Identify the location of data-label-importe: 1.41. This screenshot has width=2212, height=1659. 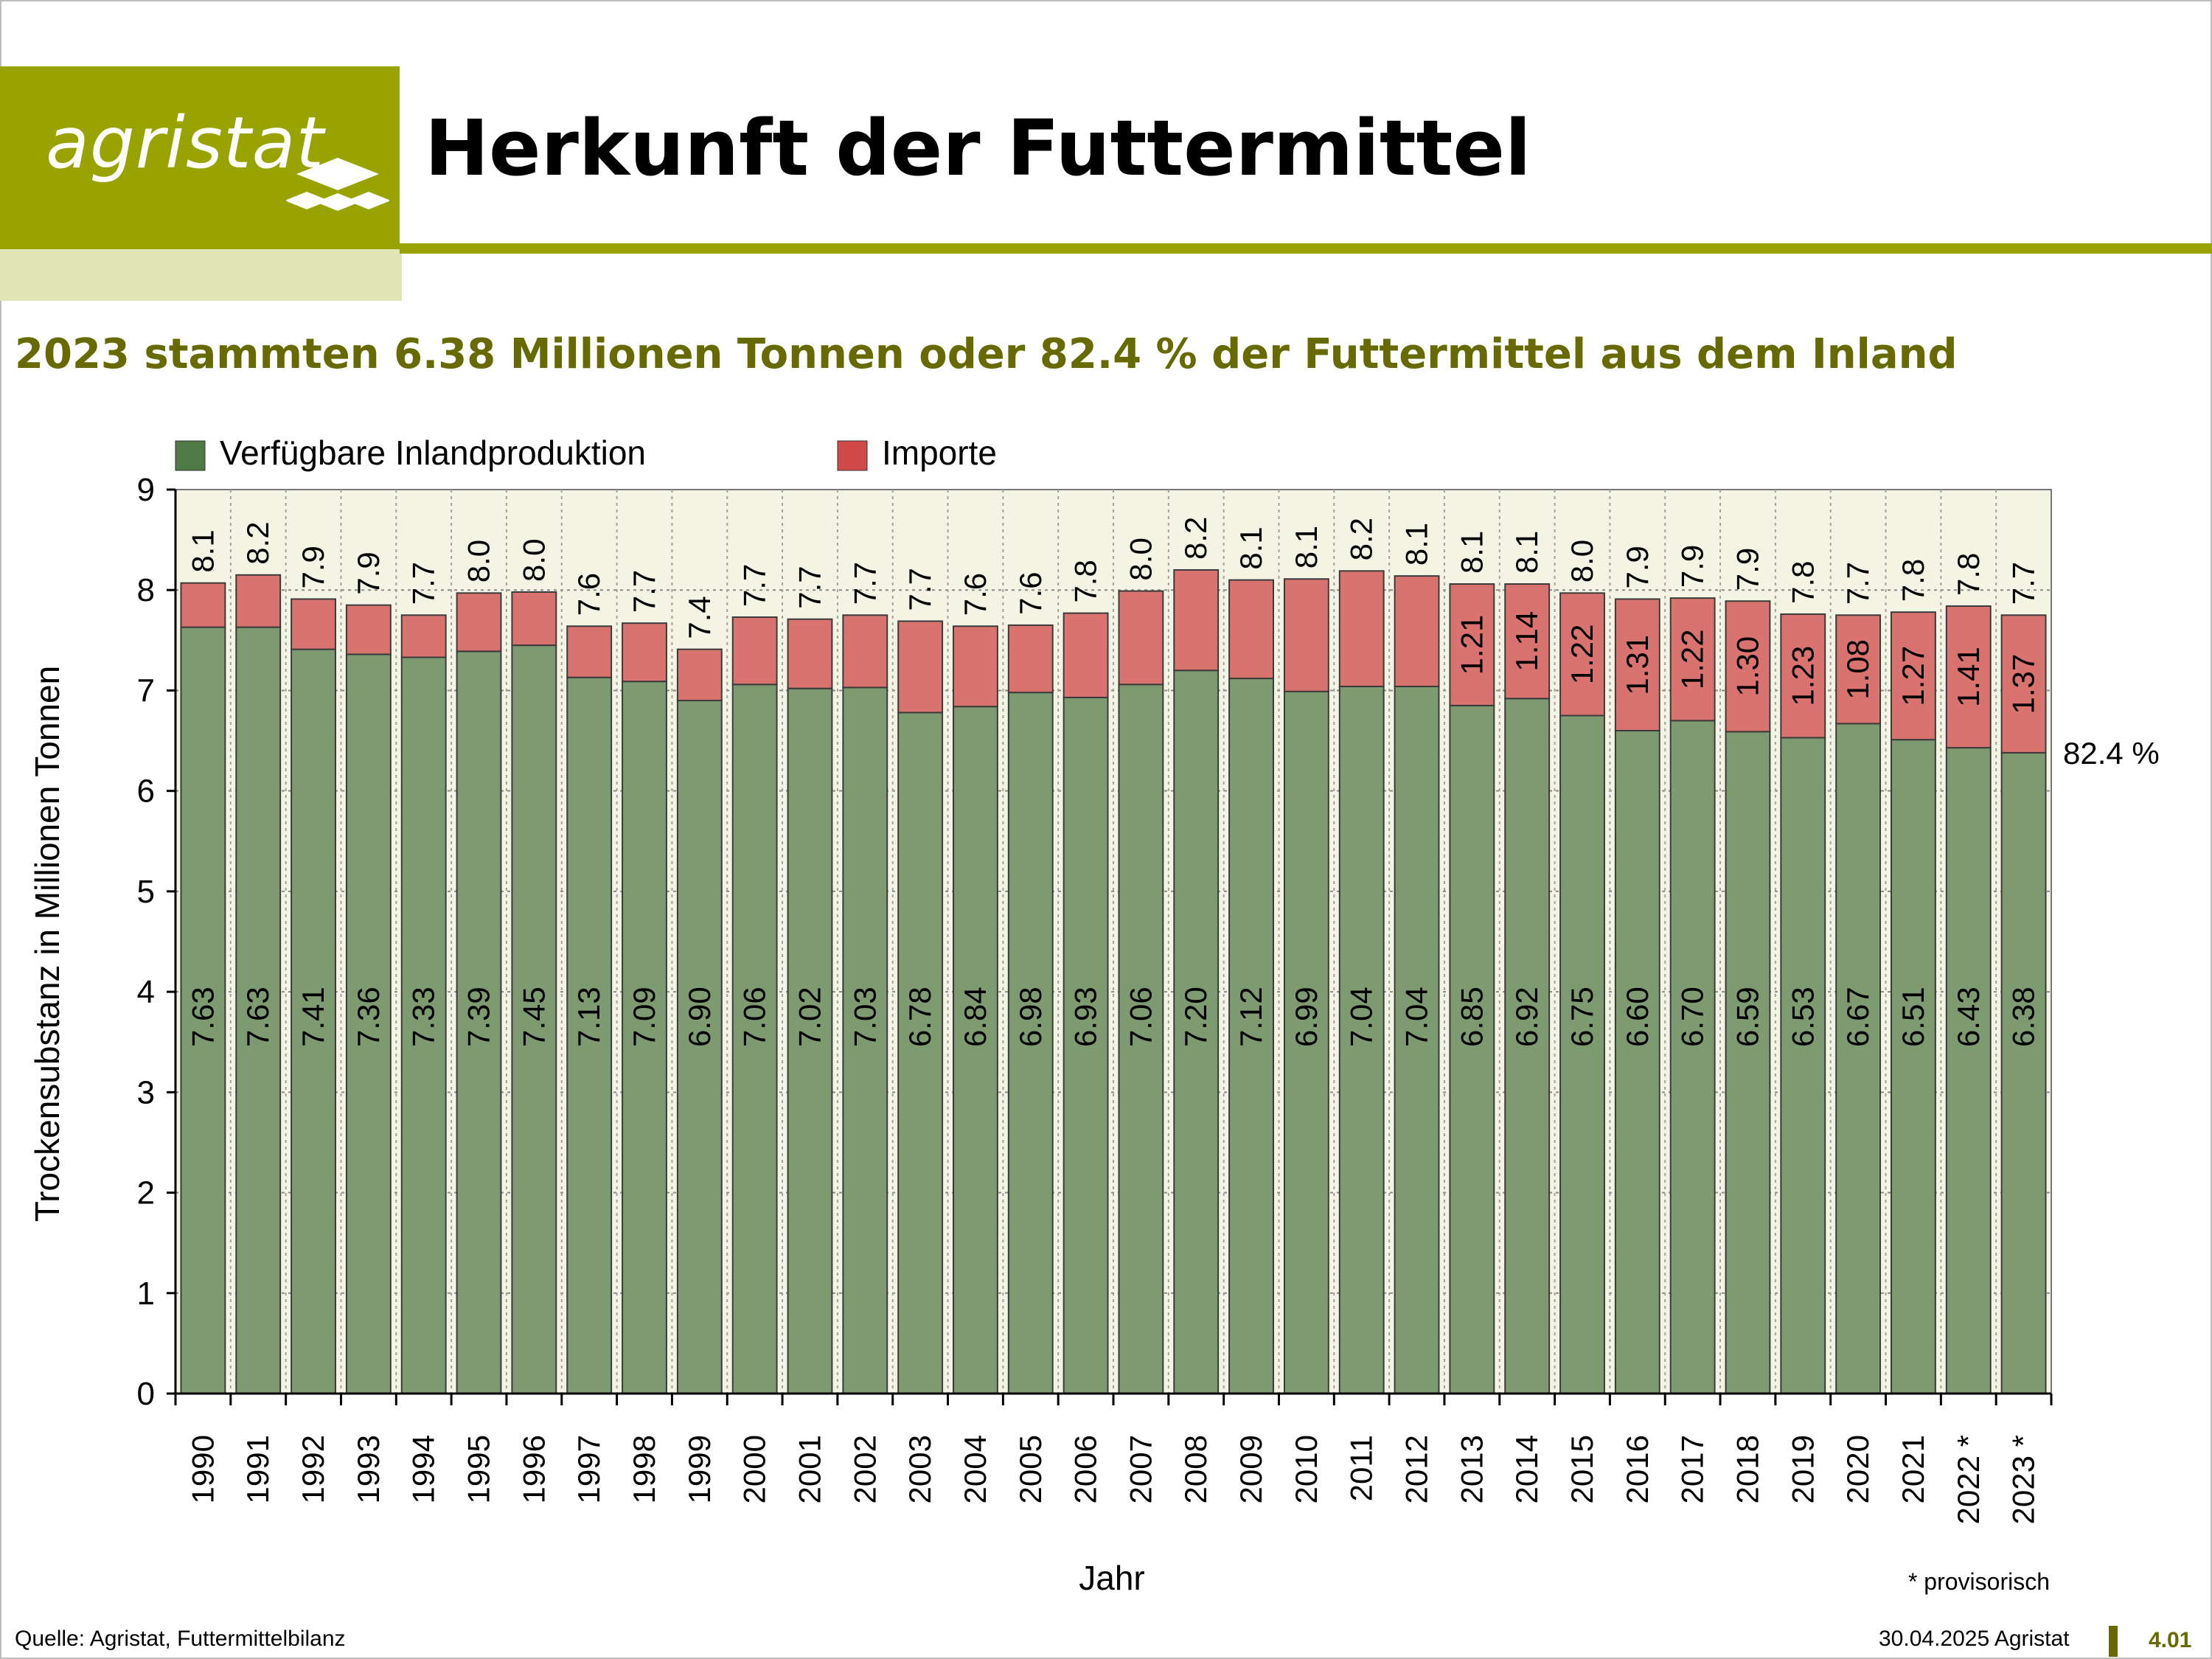
(1968, 677).